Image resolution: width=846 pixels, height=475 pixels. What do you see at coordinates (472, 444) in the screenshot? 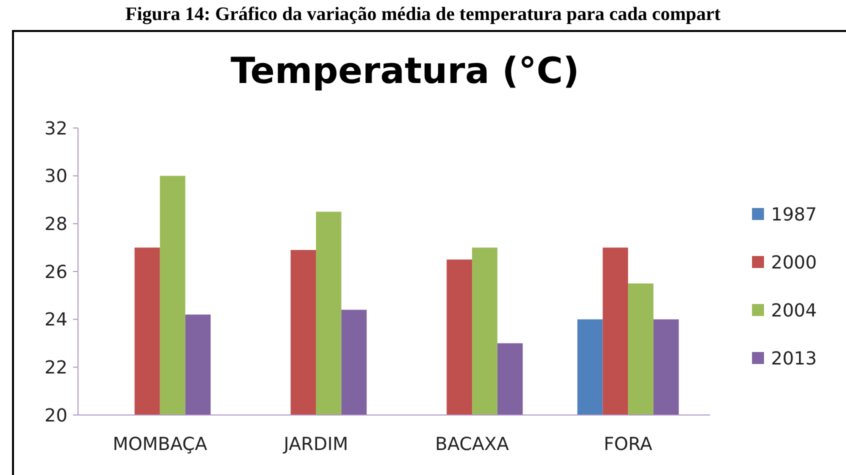
I see `x-tick-label: BACAXA` at bounding box center [472, 444].